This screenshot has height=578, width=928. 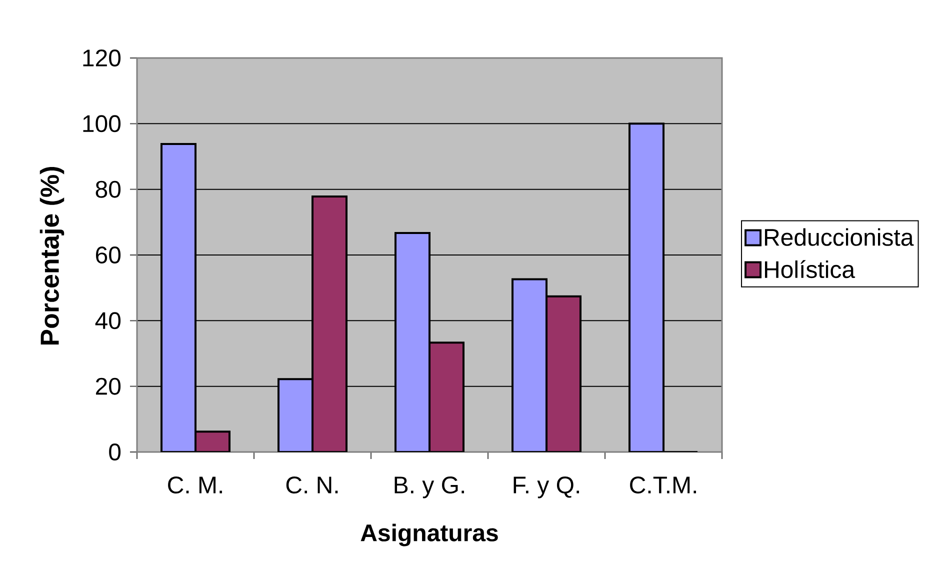 I want to click on y-tick-label: 80, so click(x=108, y=189).